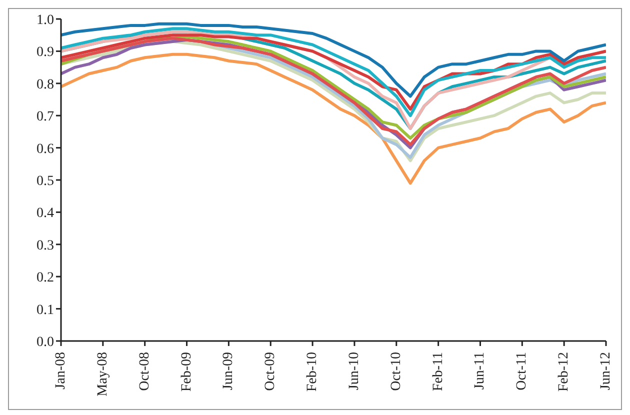  What do you see at coordinates (438, 372) in the screenshot?
I see `x-tick-label: Feb-11` at bounding box center [438, 372].